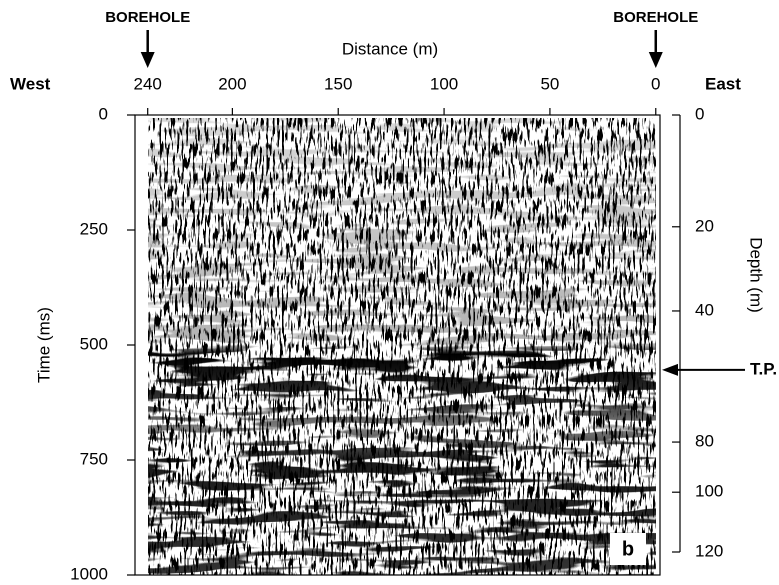  What do you see at coordinates (444, 83) in the screenshot?
I see `x-tick-label: 100` at bounding box center [444, 83].